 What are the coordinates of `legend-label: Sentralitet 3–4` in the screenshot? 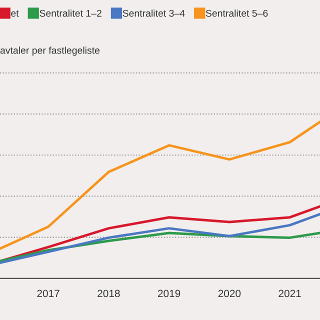 It's located at (153, 13).